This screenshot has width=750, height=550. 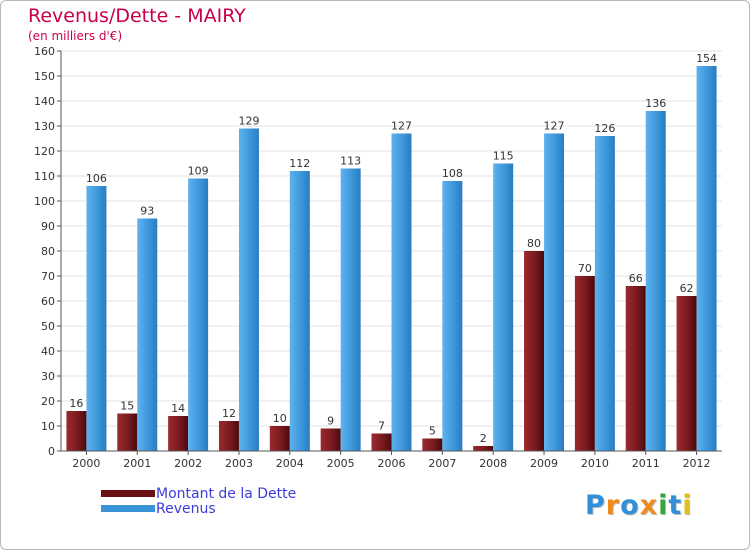 What do you see at coordinates (686, 373) in the screenshot?
I see `bar-dette-2012` at bounding box center [686, 373].